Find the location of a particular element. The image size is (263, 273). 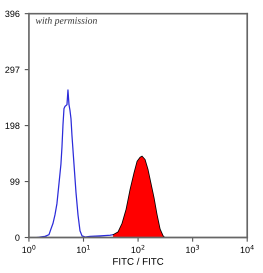

annotation: with permission is located at coordinates (66, 21).